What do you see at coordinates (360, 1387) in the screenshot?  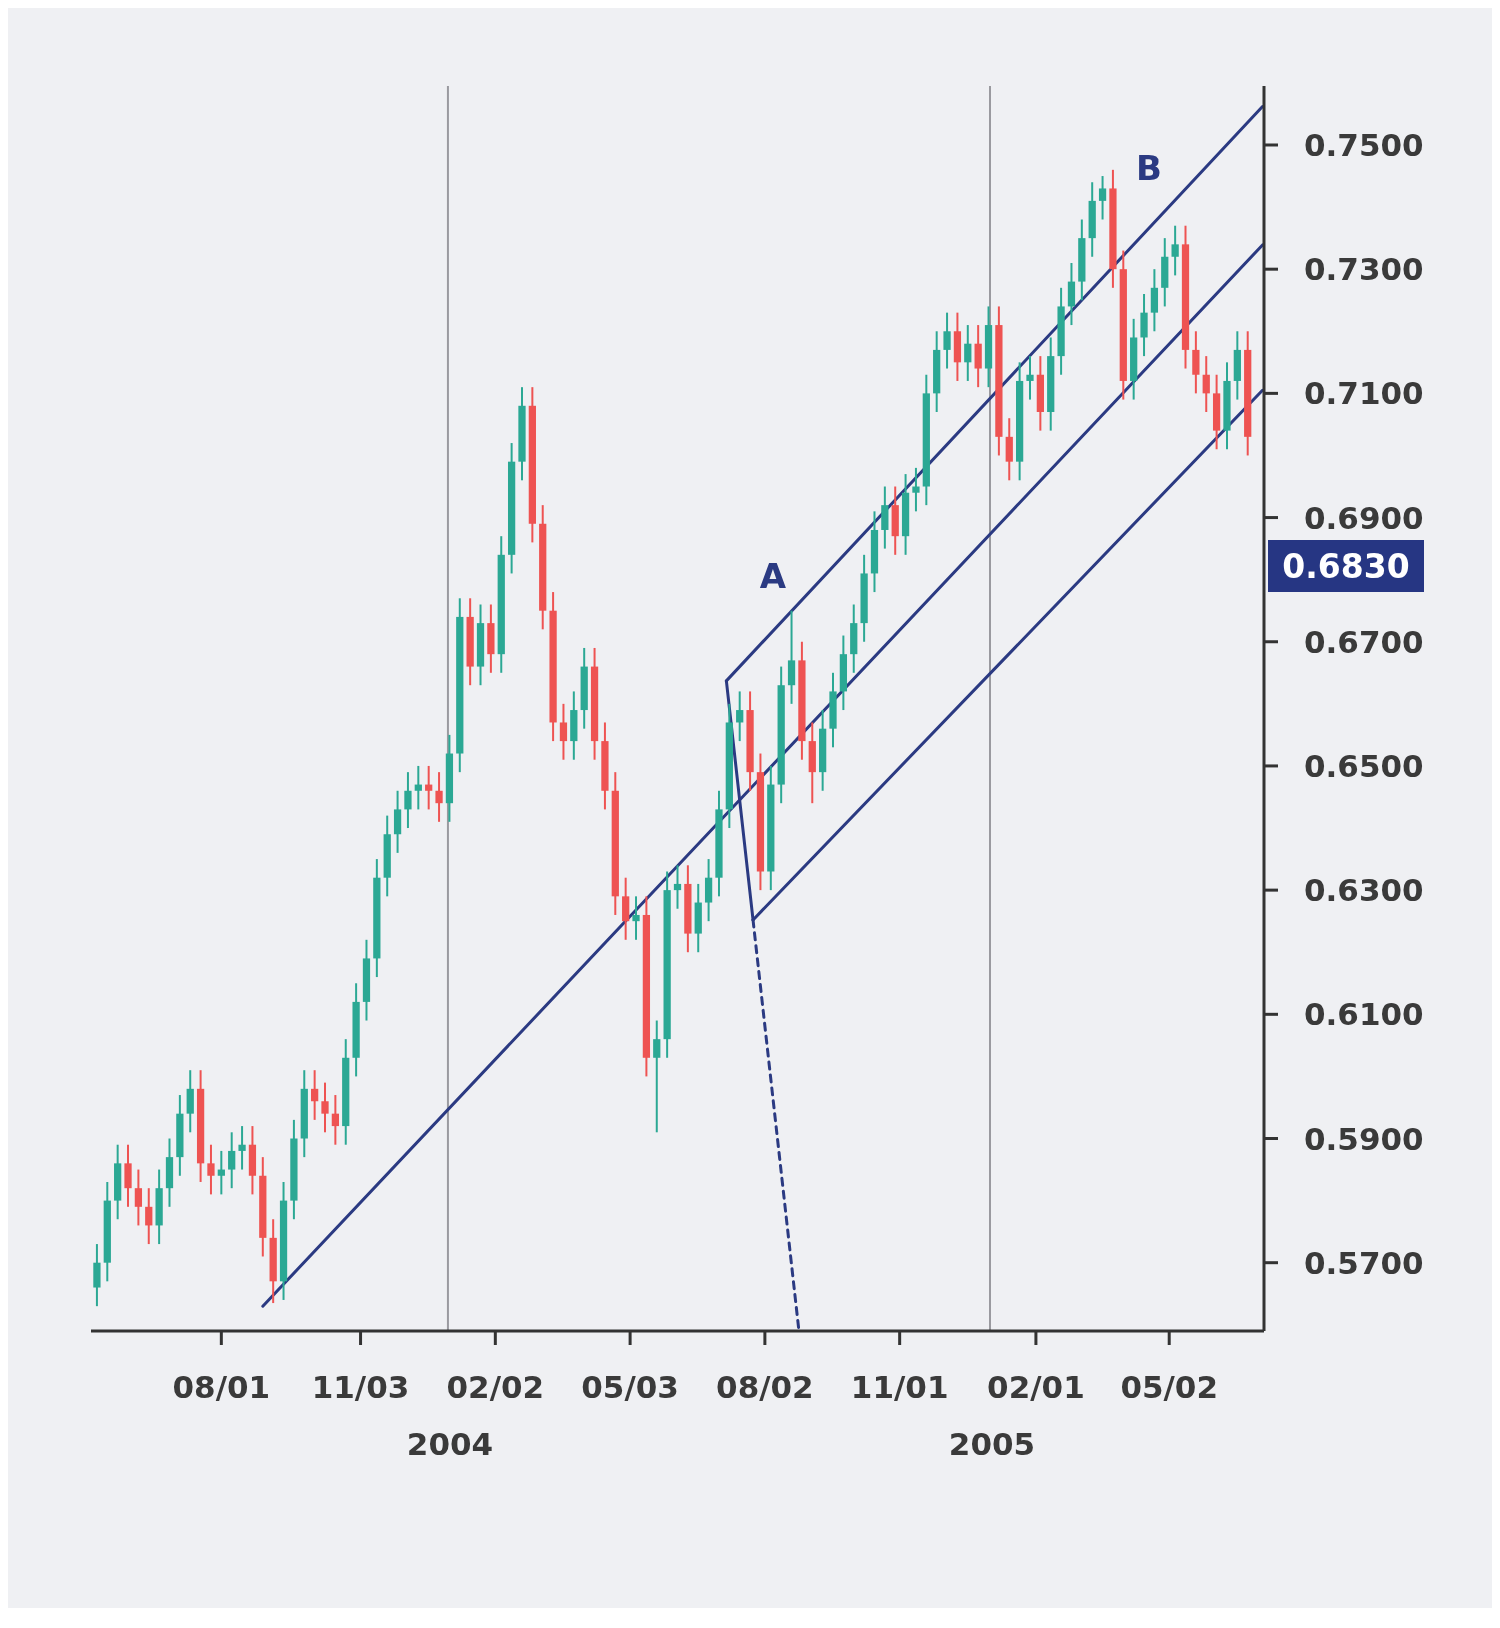 I see `x-tick-label: 11/03` at bounding box center [360, 1387].